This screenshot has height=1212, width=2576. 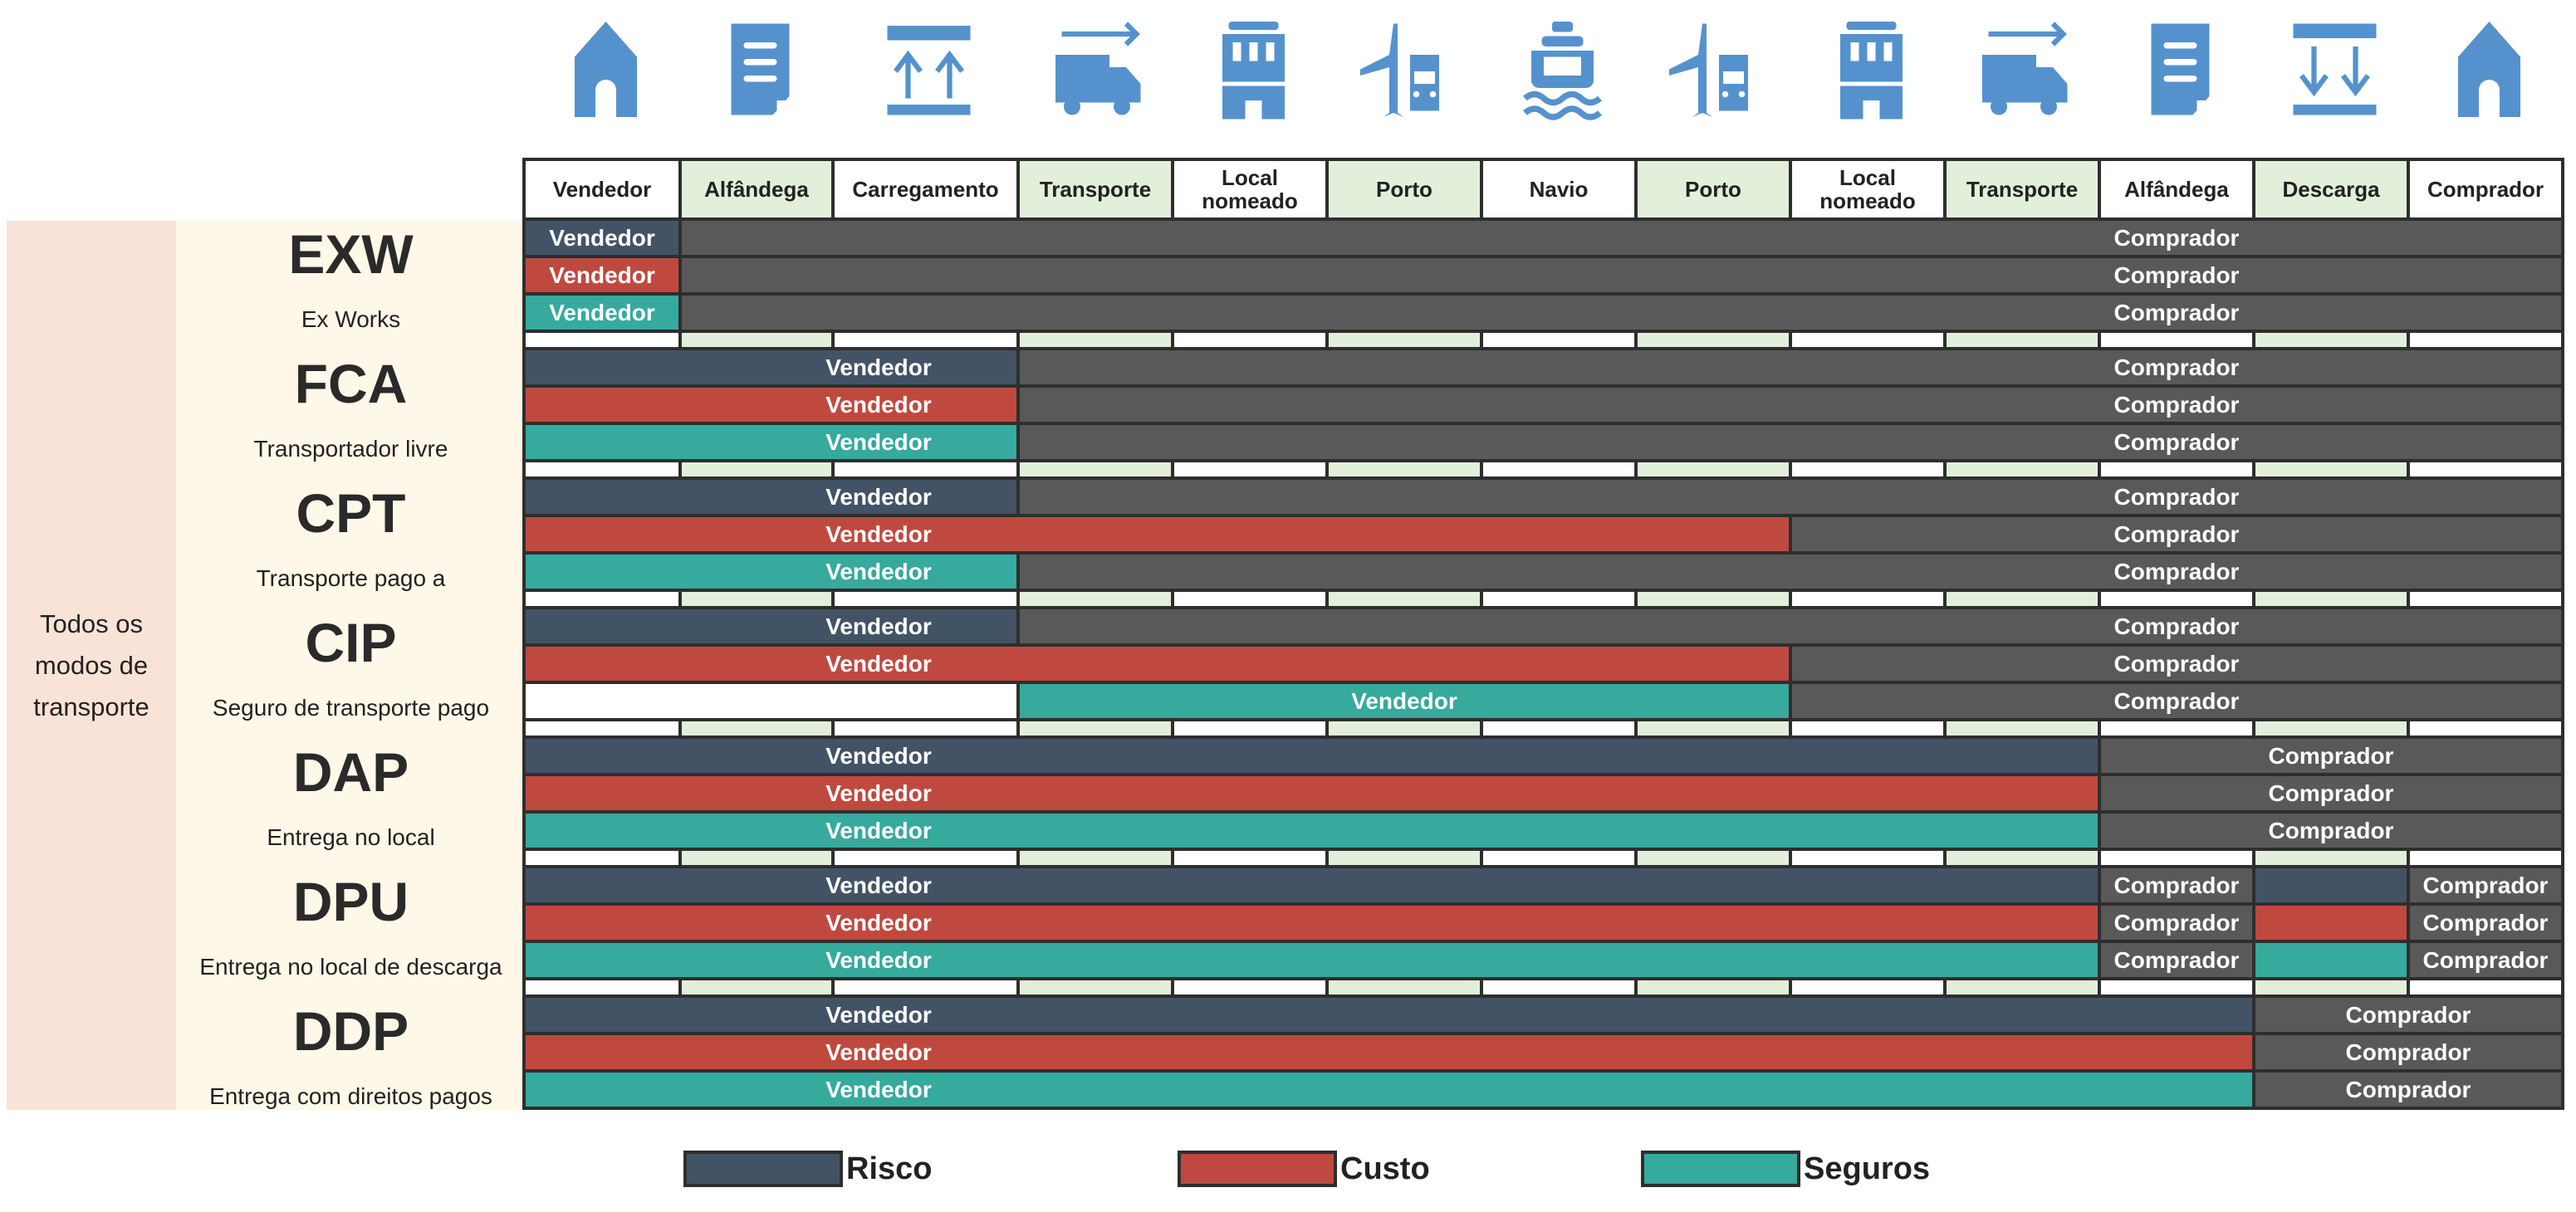 What do you see at coordinates (1544, 238) in the screenshot?
I see `exw-risk-row: Vendedor Comprador` at bounding box center [1544, 238].